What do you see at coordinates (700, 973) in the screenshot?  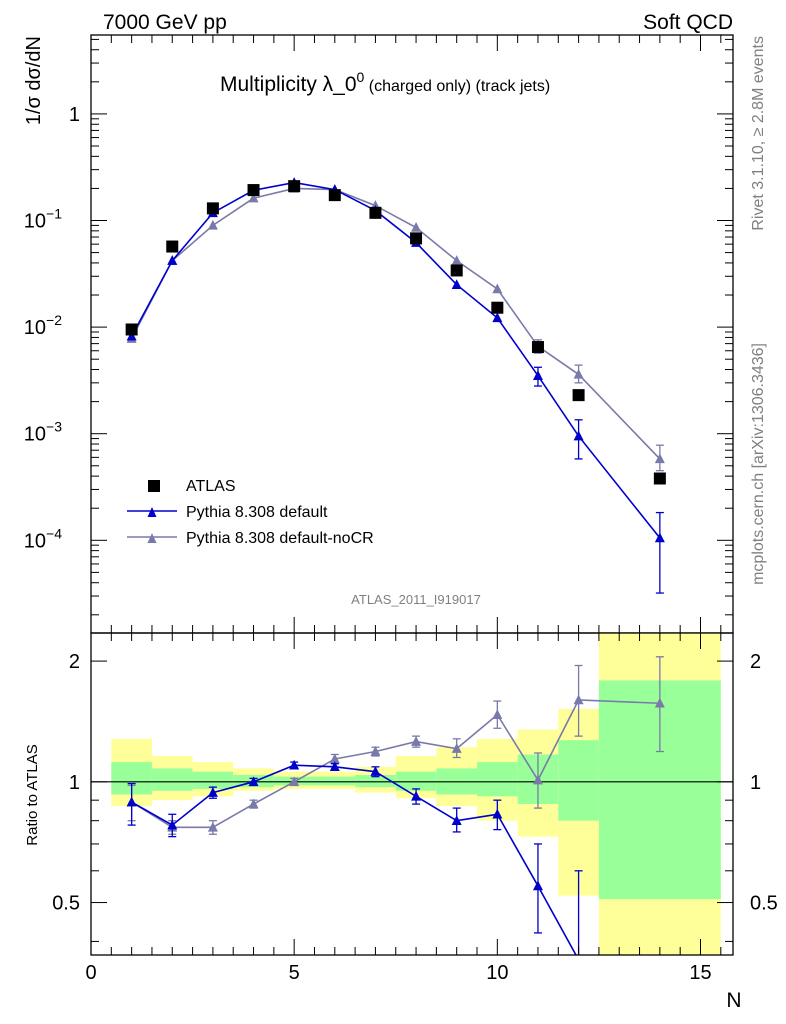 I see `x-tick-label: 15` at bounding box center [700, 973].